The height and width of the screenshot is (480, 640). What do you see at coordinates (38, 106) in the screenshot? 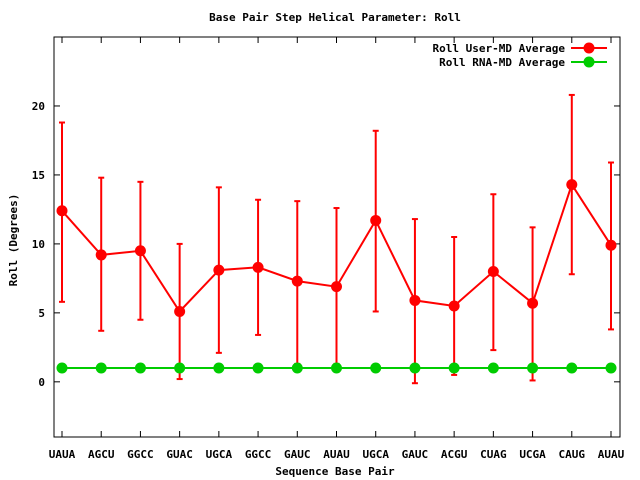
I see `y-tick-label: 20` at bounding box center [38, 106].